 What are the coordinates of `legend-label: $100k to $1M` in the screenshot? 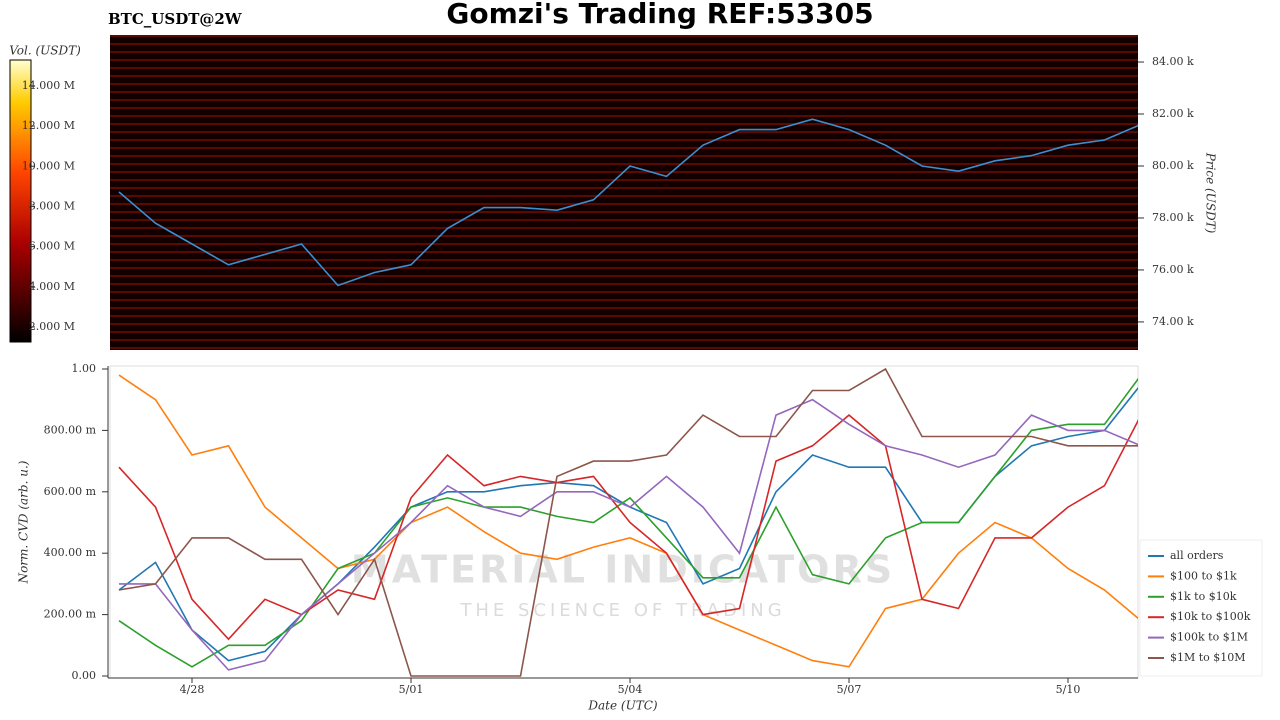 It's located at (1209, 637).